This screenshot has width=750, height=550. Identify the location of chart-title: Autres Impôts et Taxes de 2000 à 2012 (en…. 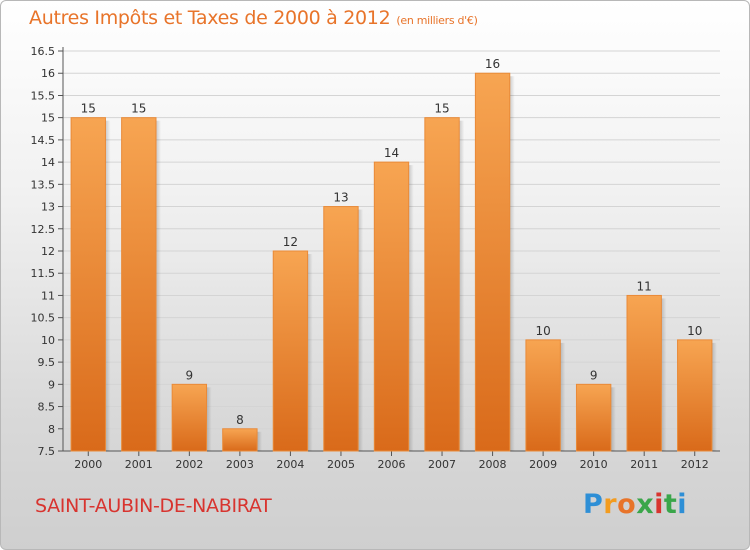
(253, 18).